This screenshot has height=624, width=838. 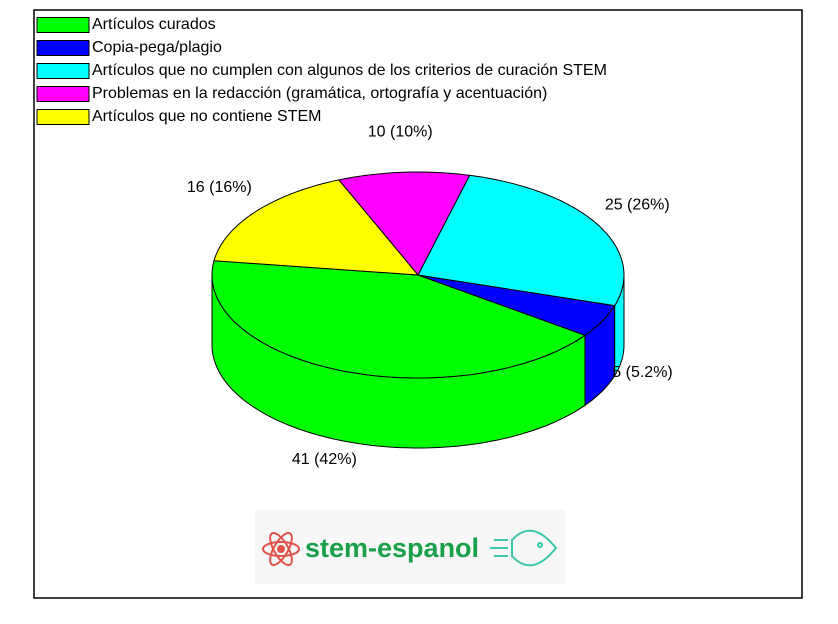 I want to click on legend-label: Artículos curados, so click(x=154, y=24).